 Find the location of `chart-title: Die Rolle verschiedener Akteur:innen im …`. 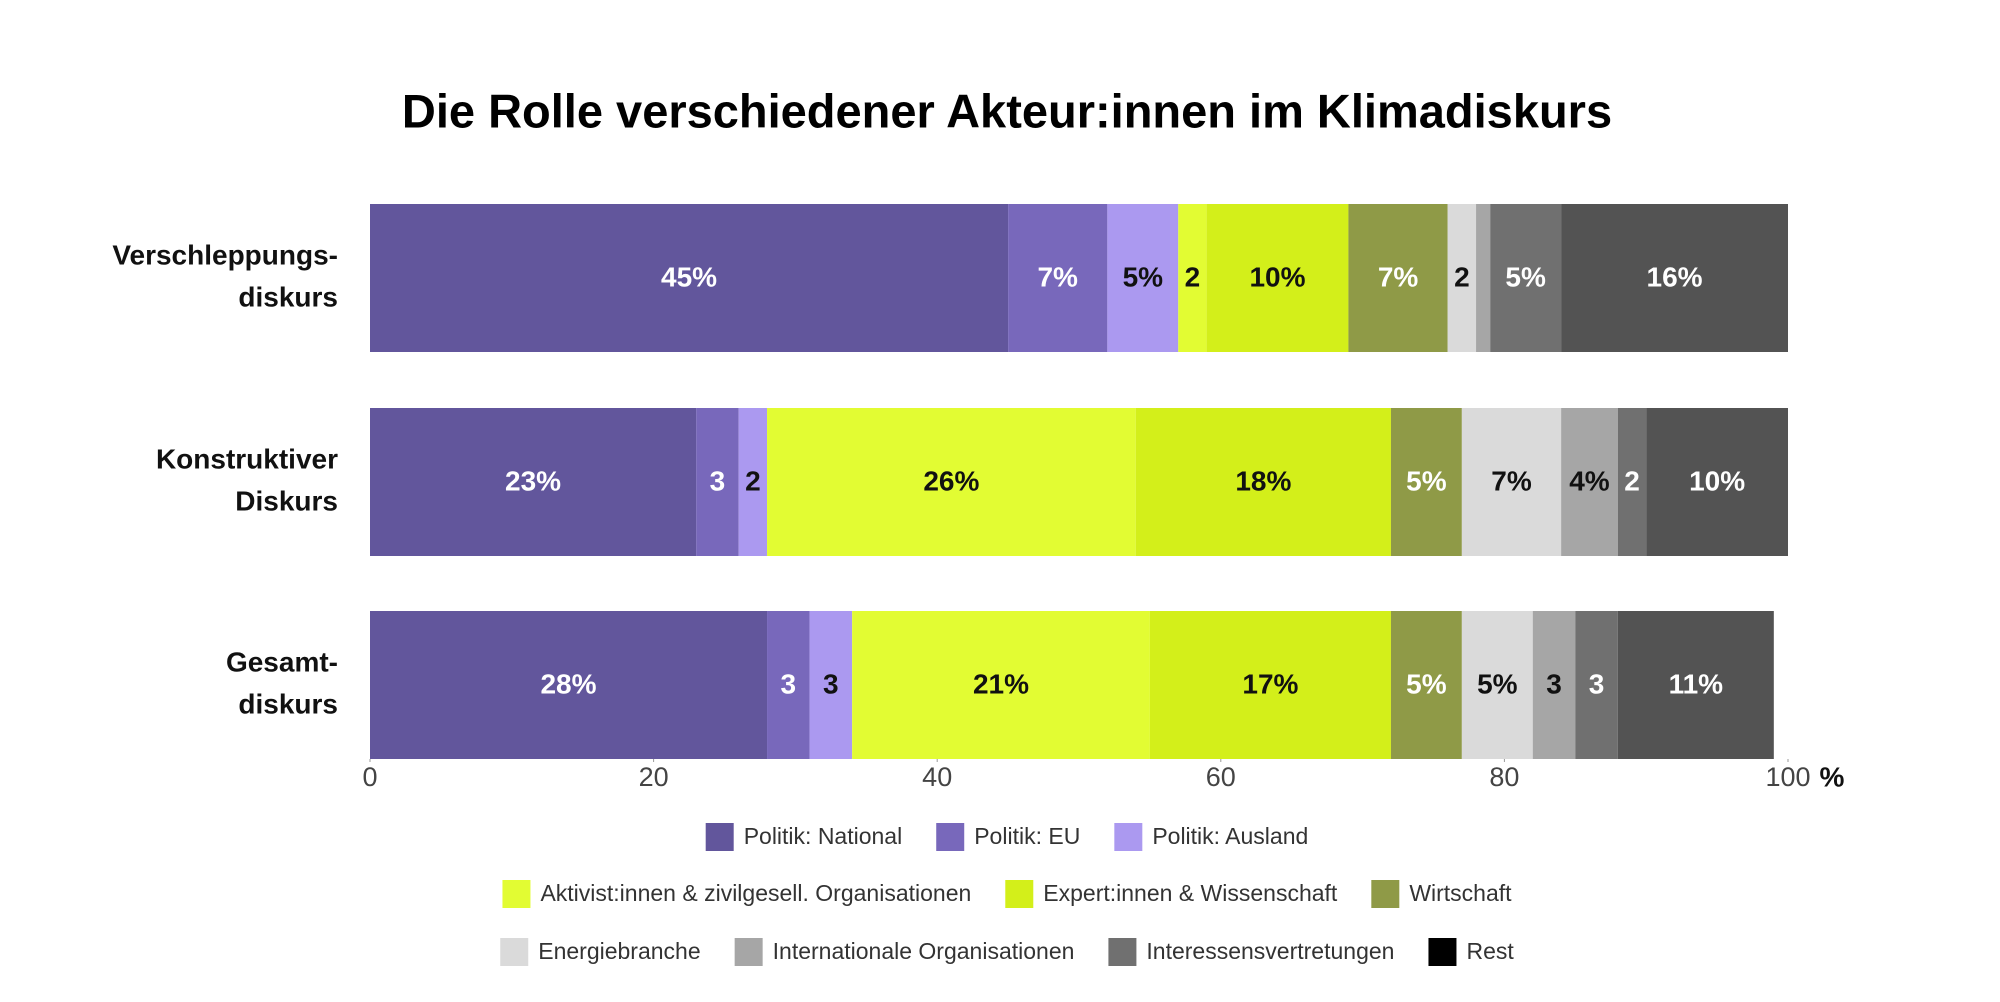

chart-title: Die Rolle verschiedener Akteur:innen im … is located at coordinates (1007, 110).